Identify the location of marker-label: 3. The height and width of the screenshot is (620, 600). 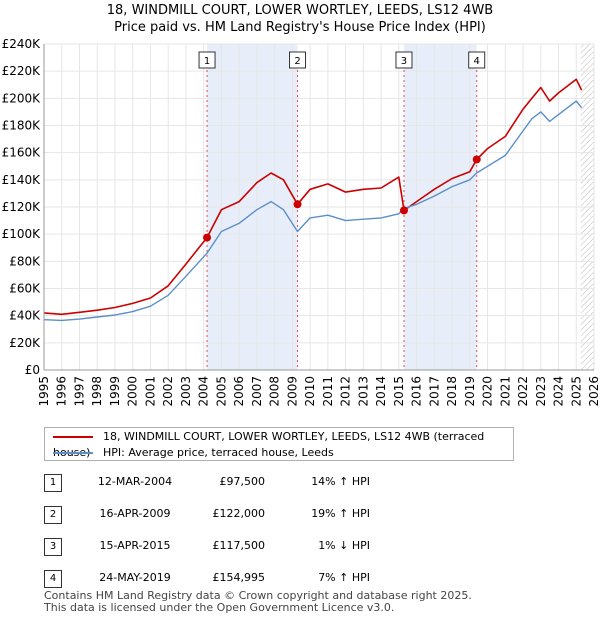
(404, 61).